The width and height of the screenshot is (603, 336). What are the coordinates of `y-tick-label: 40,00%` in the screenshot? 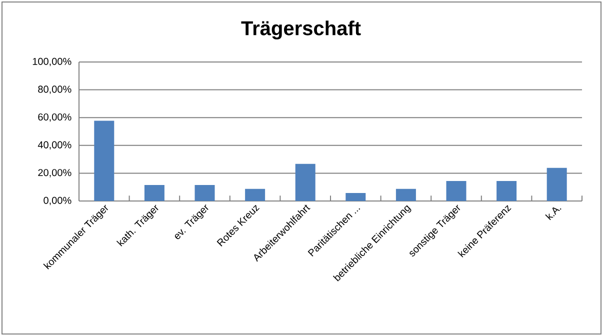 It's located at (55, 145).